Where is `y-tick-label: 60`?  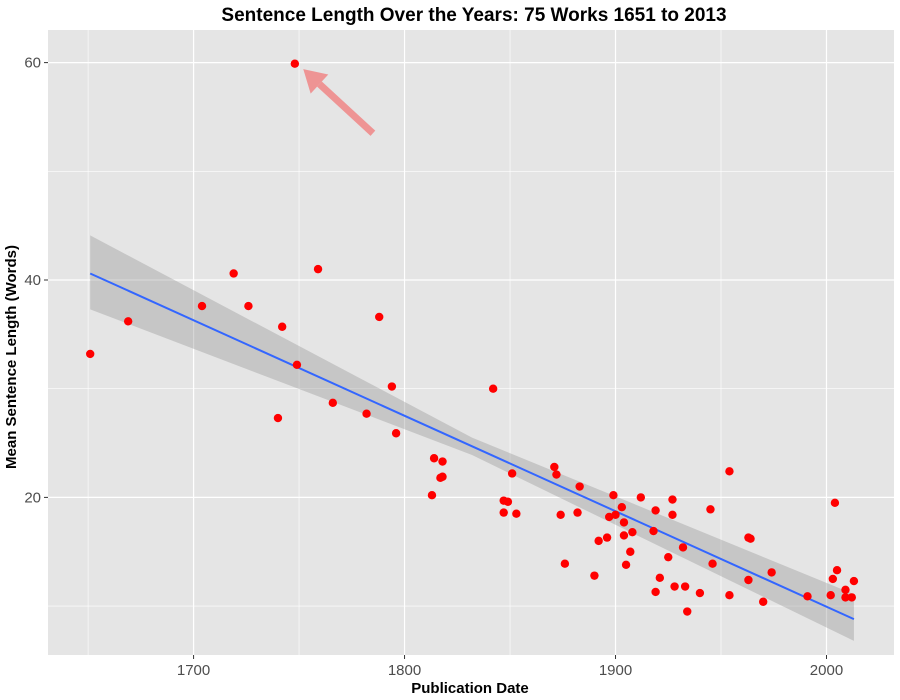
y-tick-label: 60 is located at coordinates (32, 63).